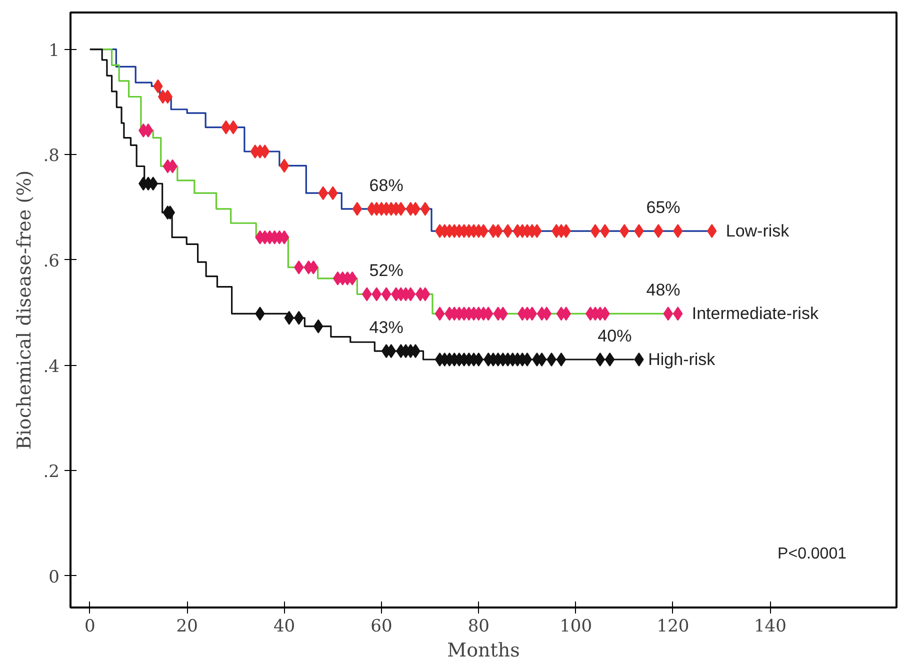 The width and height of the screenshot is (916, 667). What do you see at coordinates (187, 626) in the screenshot?
I see `x-tick-label: 20` at bounding box center [187, 626].